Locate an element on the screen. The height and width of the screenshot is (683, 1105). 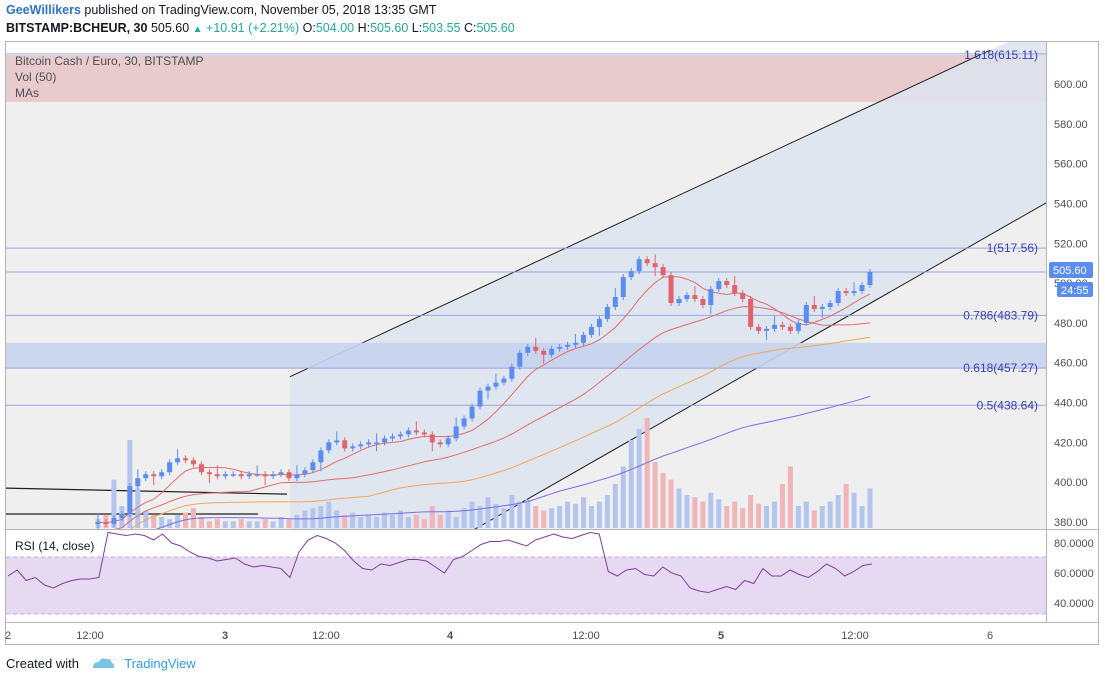
price-tick-label: 520.00 is located at coordinates (1071, 244).